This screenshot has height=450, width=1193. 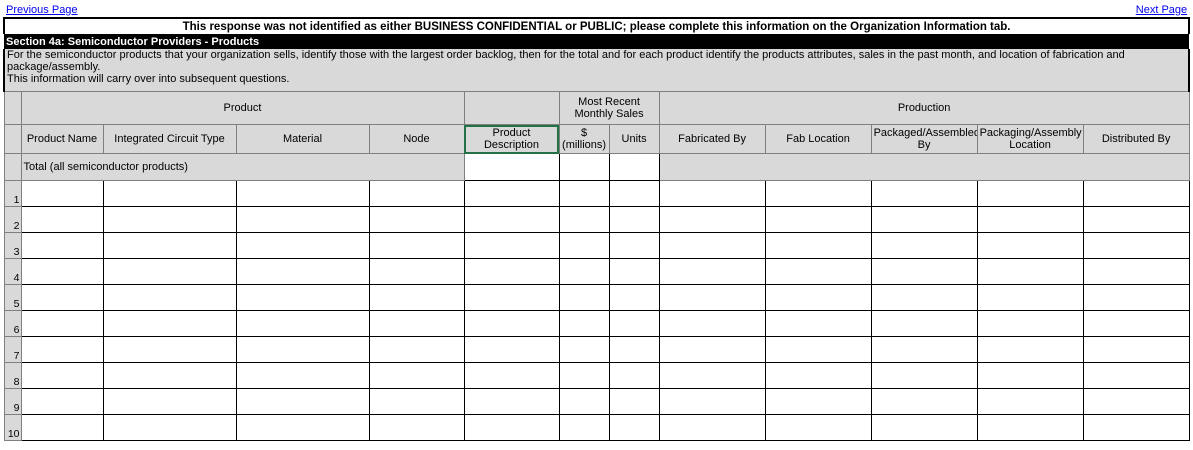 I want to click on previous-page-link: Previous Page, so click(x=42, y=10).